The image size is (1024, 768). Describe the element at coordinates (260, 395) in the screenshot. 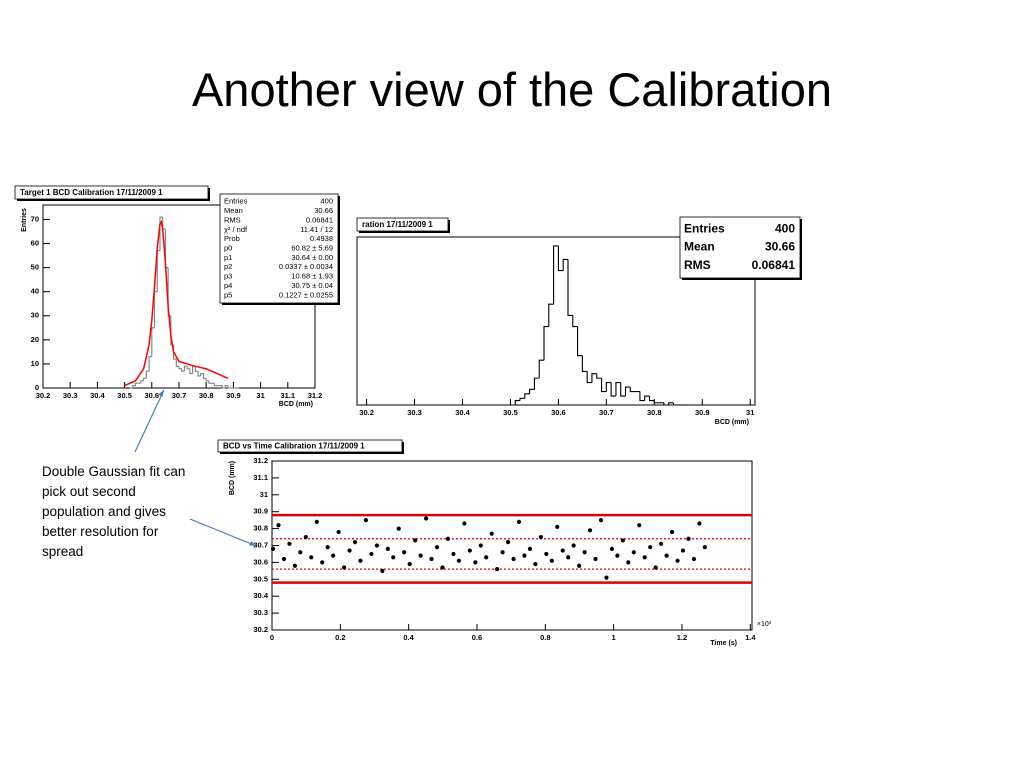

I see `x-tick-label: 31` at that location.